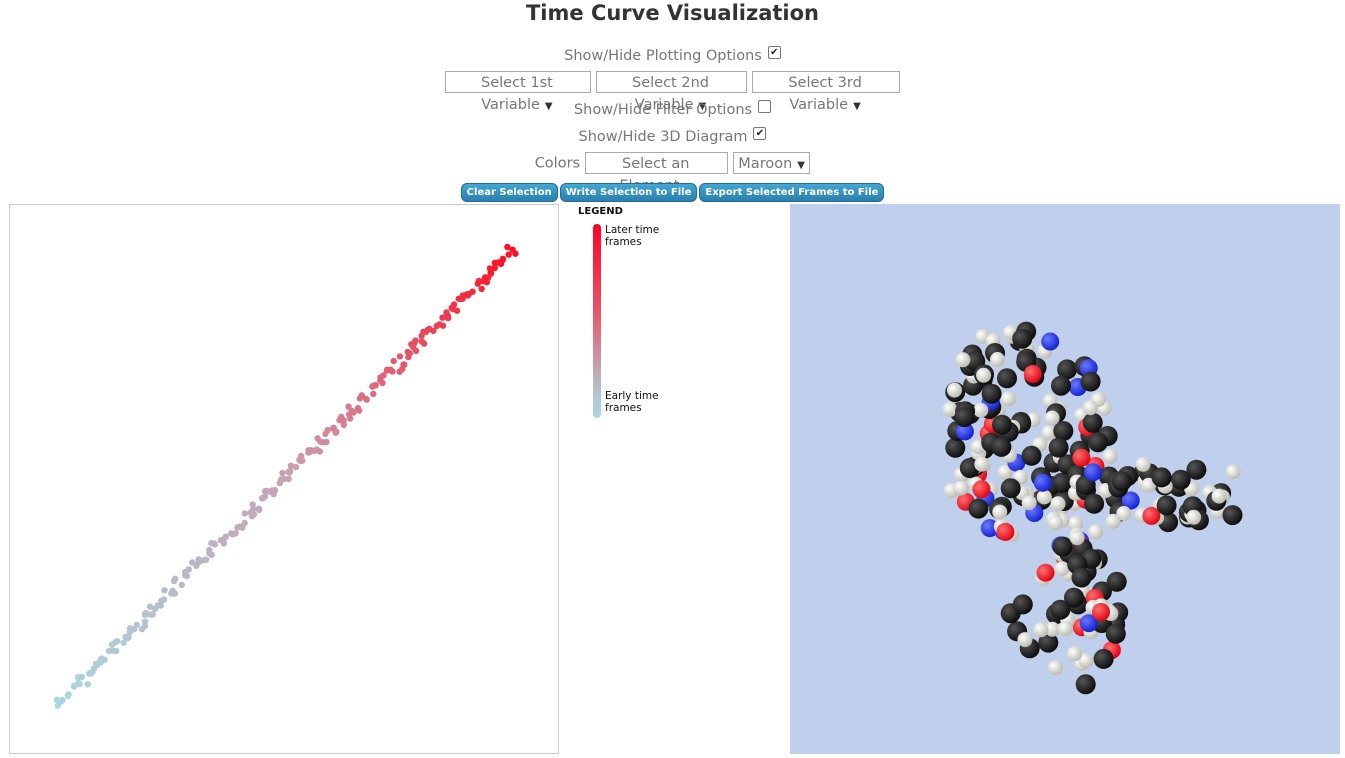 This screenshot has height=758, width=1345. Describe the element at coordinates (826, 92) in the screenshot. I see `select-3rd-variable: Select 3rd Variable ▼` at that location.